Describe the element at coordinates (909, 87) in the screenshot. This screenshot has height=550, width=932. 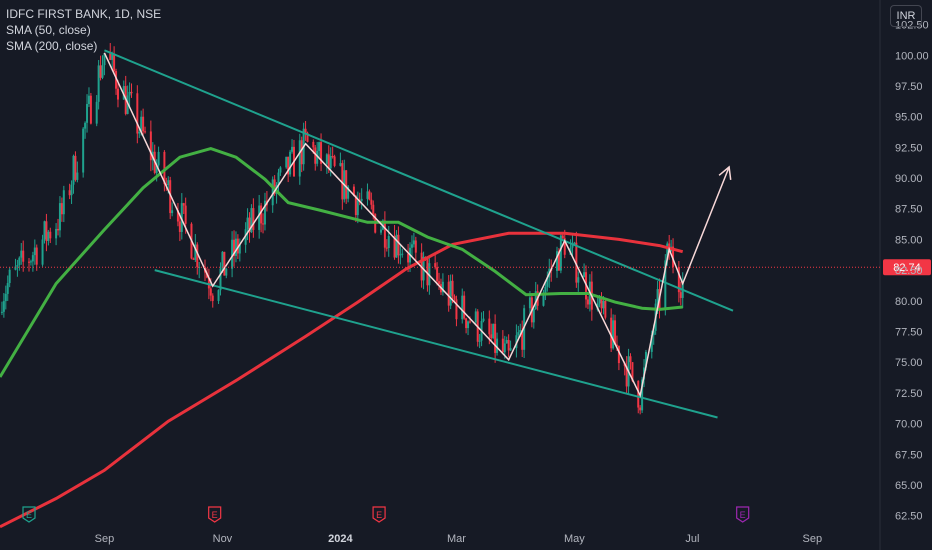
I see `y-tick-label: 97.50` at that location.